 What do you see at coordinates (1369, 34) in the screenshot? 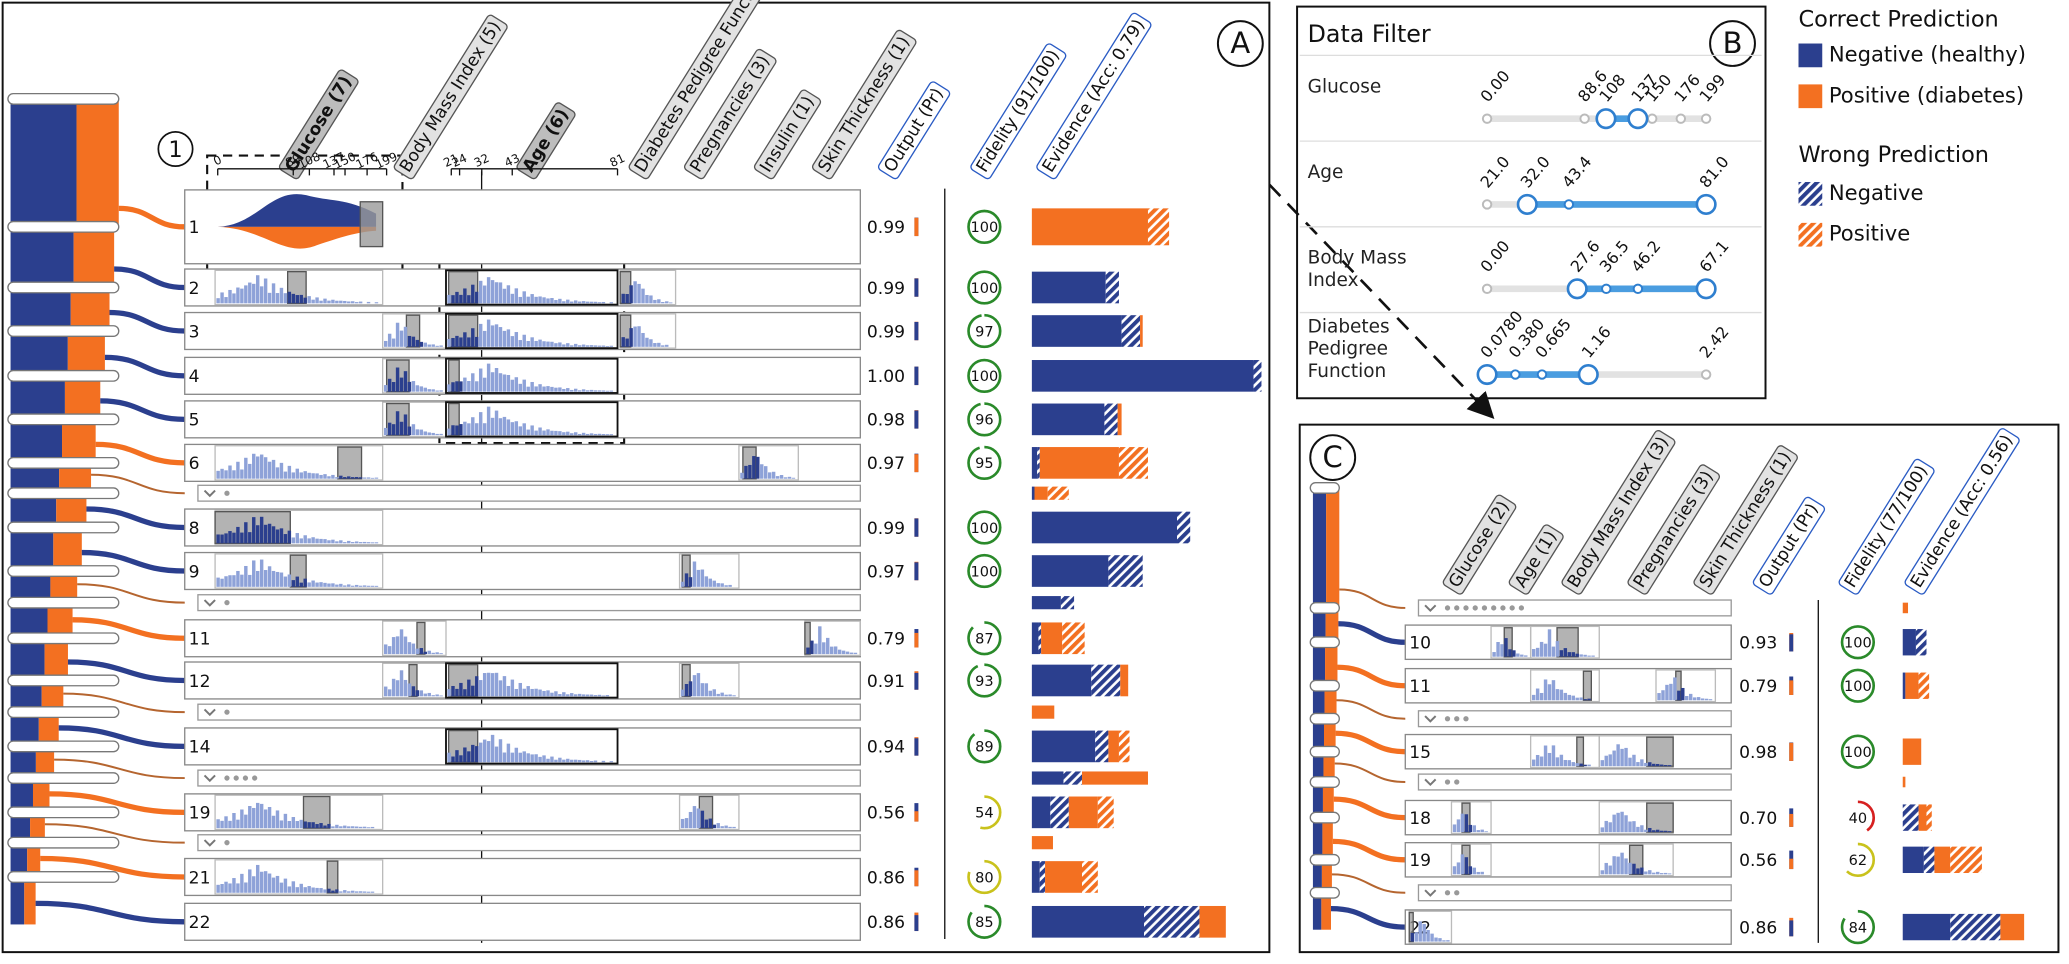
I see `filter-title: Data Filter` at bounding box center [1369, 34].